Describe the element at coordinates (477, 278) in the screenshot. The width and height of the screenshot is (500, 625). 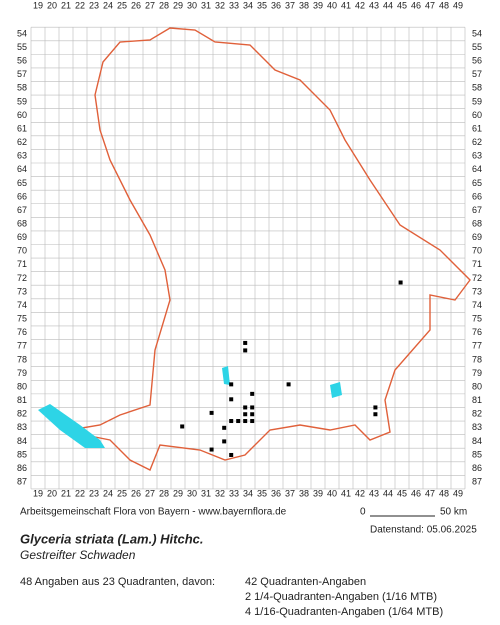
I see `row-label: 72` at that location.